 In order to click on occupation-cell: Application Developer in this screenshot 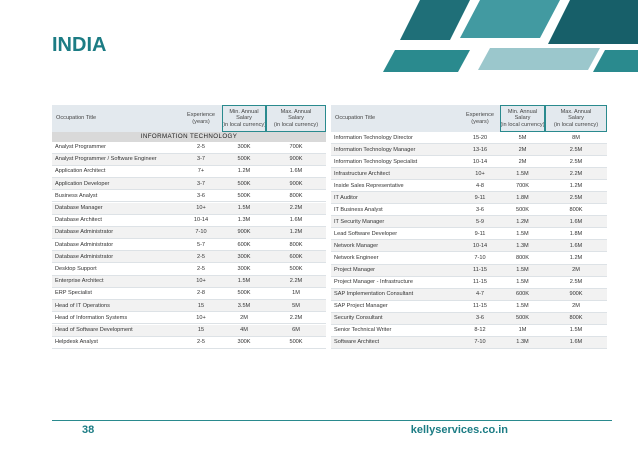, I will do `click(116, 184)`.